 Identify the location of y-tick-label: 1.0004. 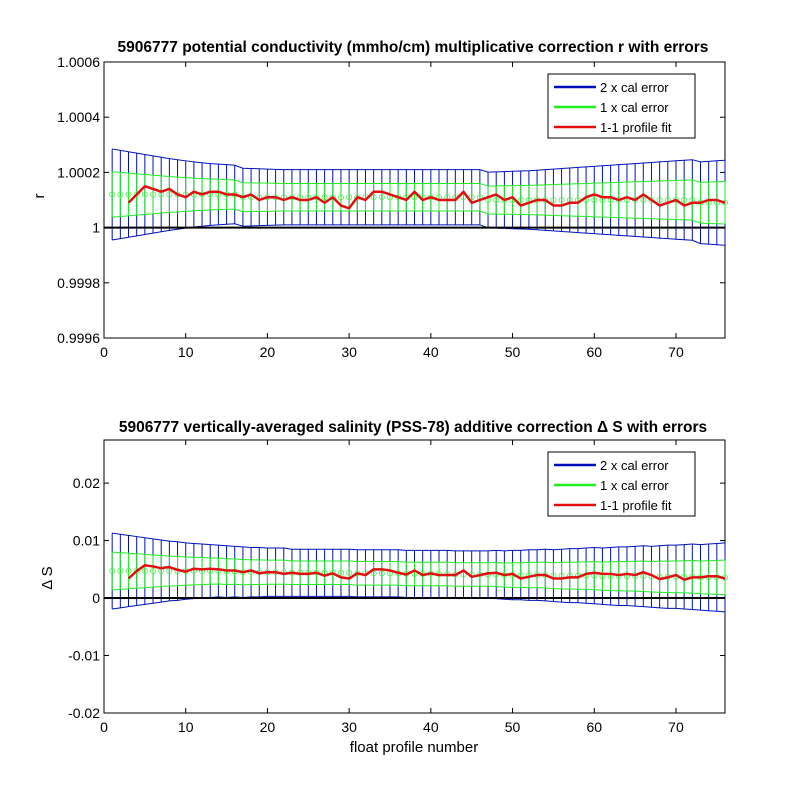
(78, 117).